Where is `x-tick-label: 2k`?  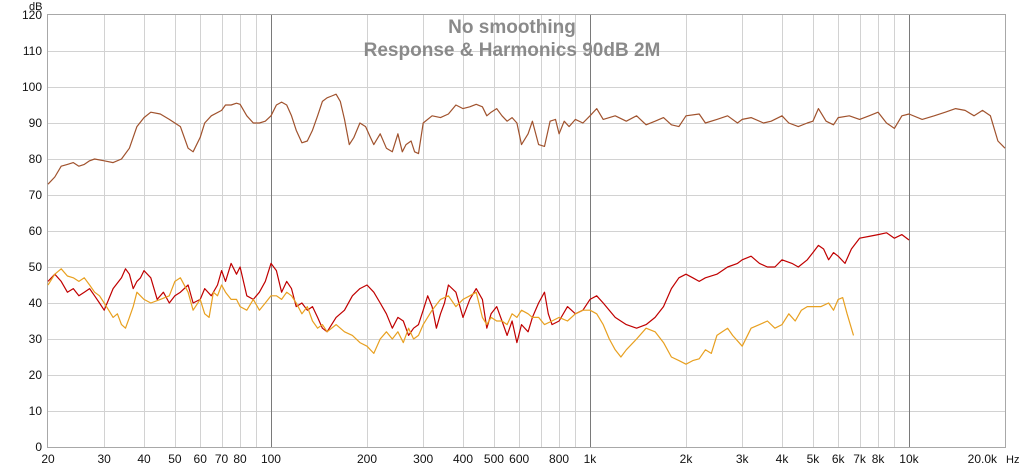 x-tick-label: 2k is located at coordinates (687, 459).